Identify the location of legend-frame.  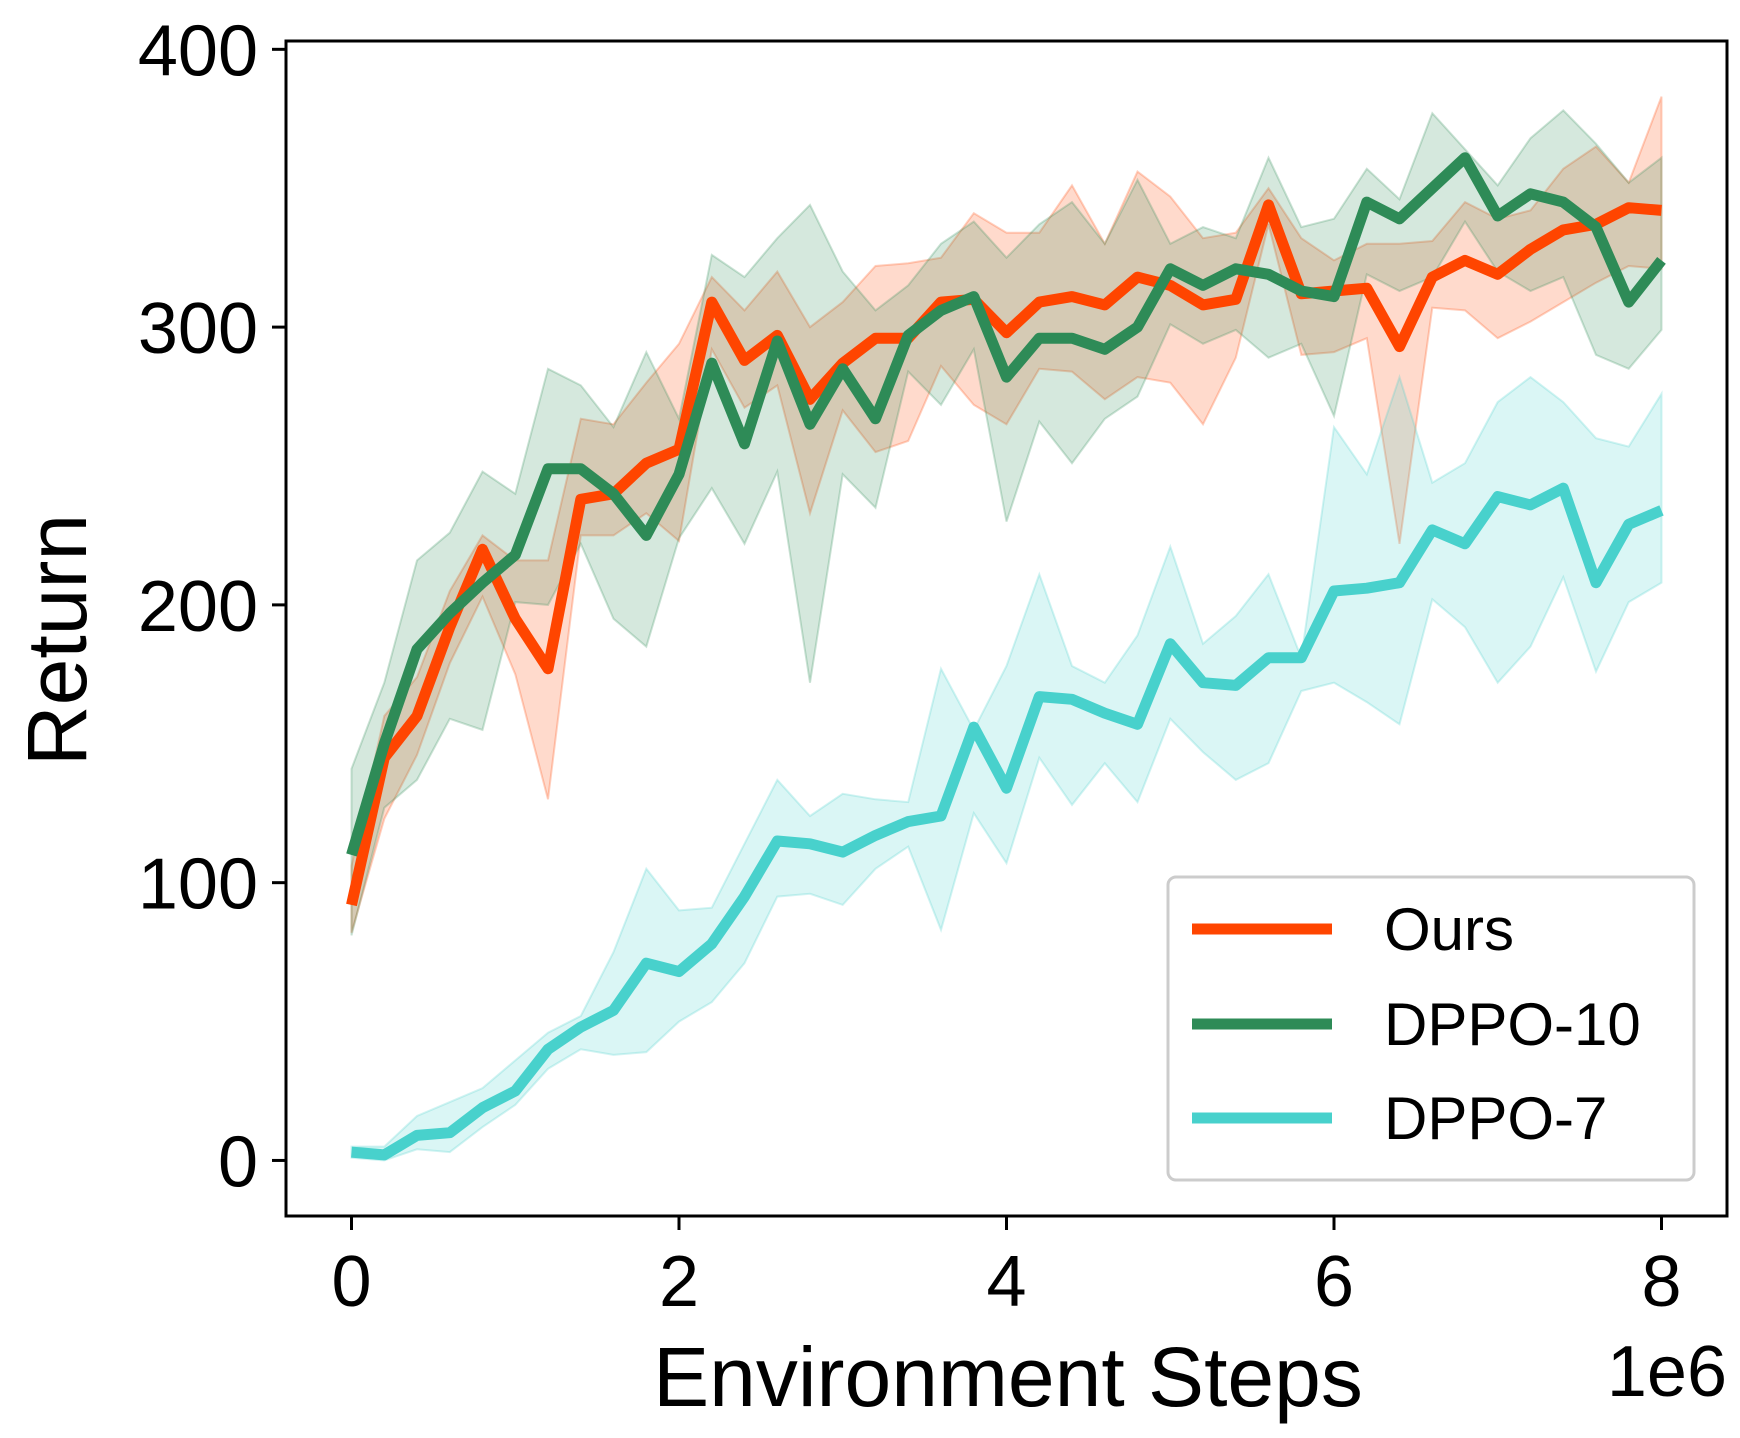
(1431, 1028).